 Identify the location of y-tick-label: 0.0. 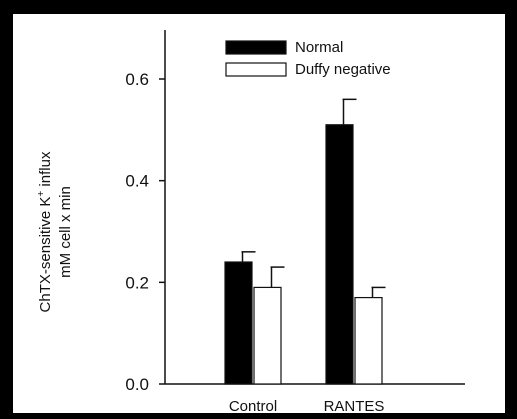
(137, 384).